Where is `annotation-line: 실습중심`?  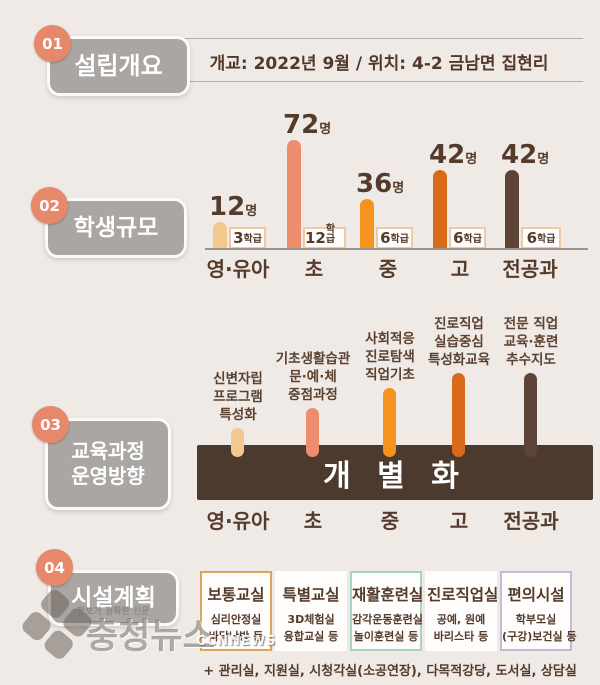 annotation-line: 실습중심 is located at coordinates (459, 341).